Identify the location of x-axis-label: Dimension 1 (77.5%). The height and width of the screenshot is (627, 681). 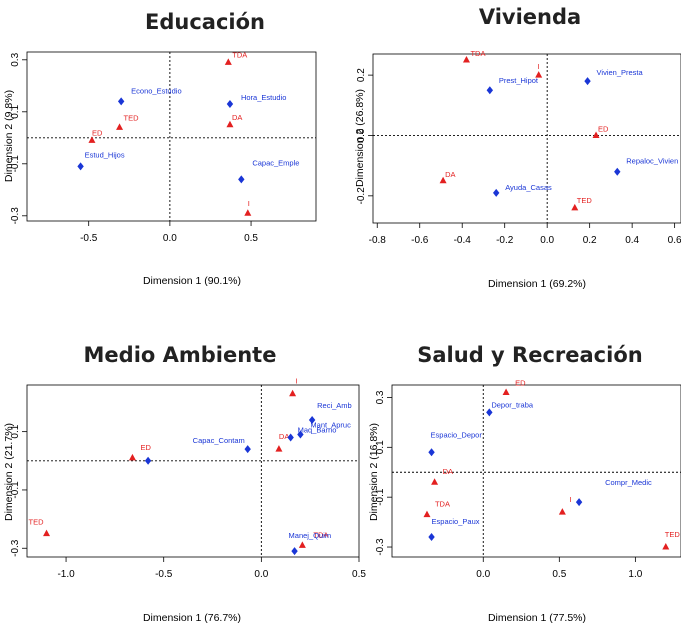
(537, 618).